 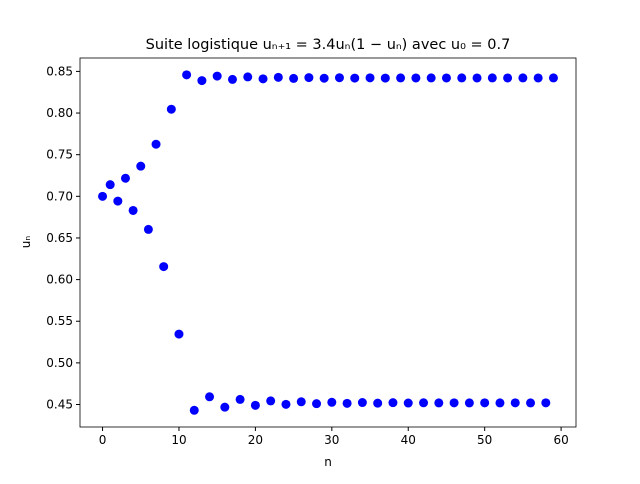 I want to click on y-tick-label: 0.50, so click(x=59, y=363).